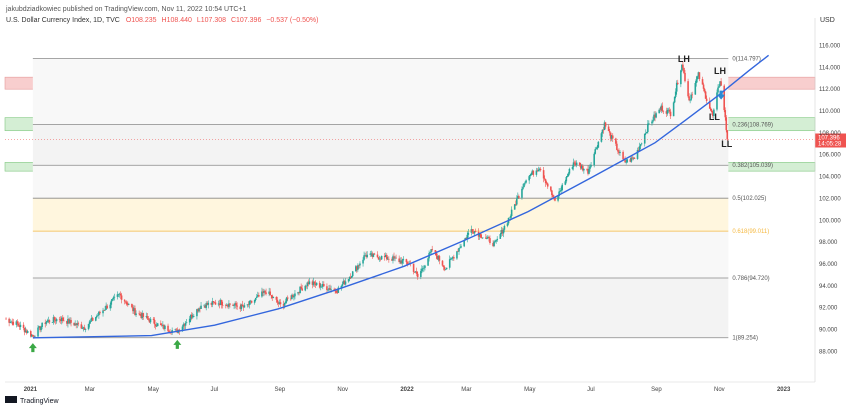 Image resolution: width=850 pixels, height=412 pixels. I want to click on y-tick-label: 92.000, so click(828, 309).